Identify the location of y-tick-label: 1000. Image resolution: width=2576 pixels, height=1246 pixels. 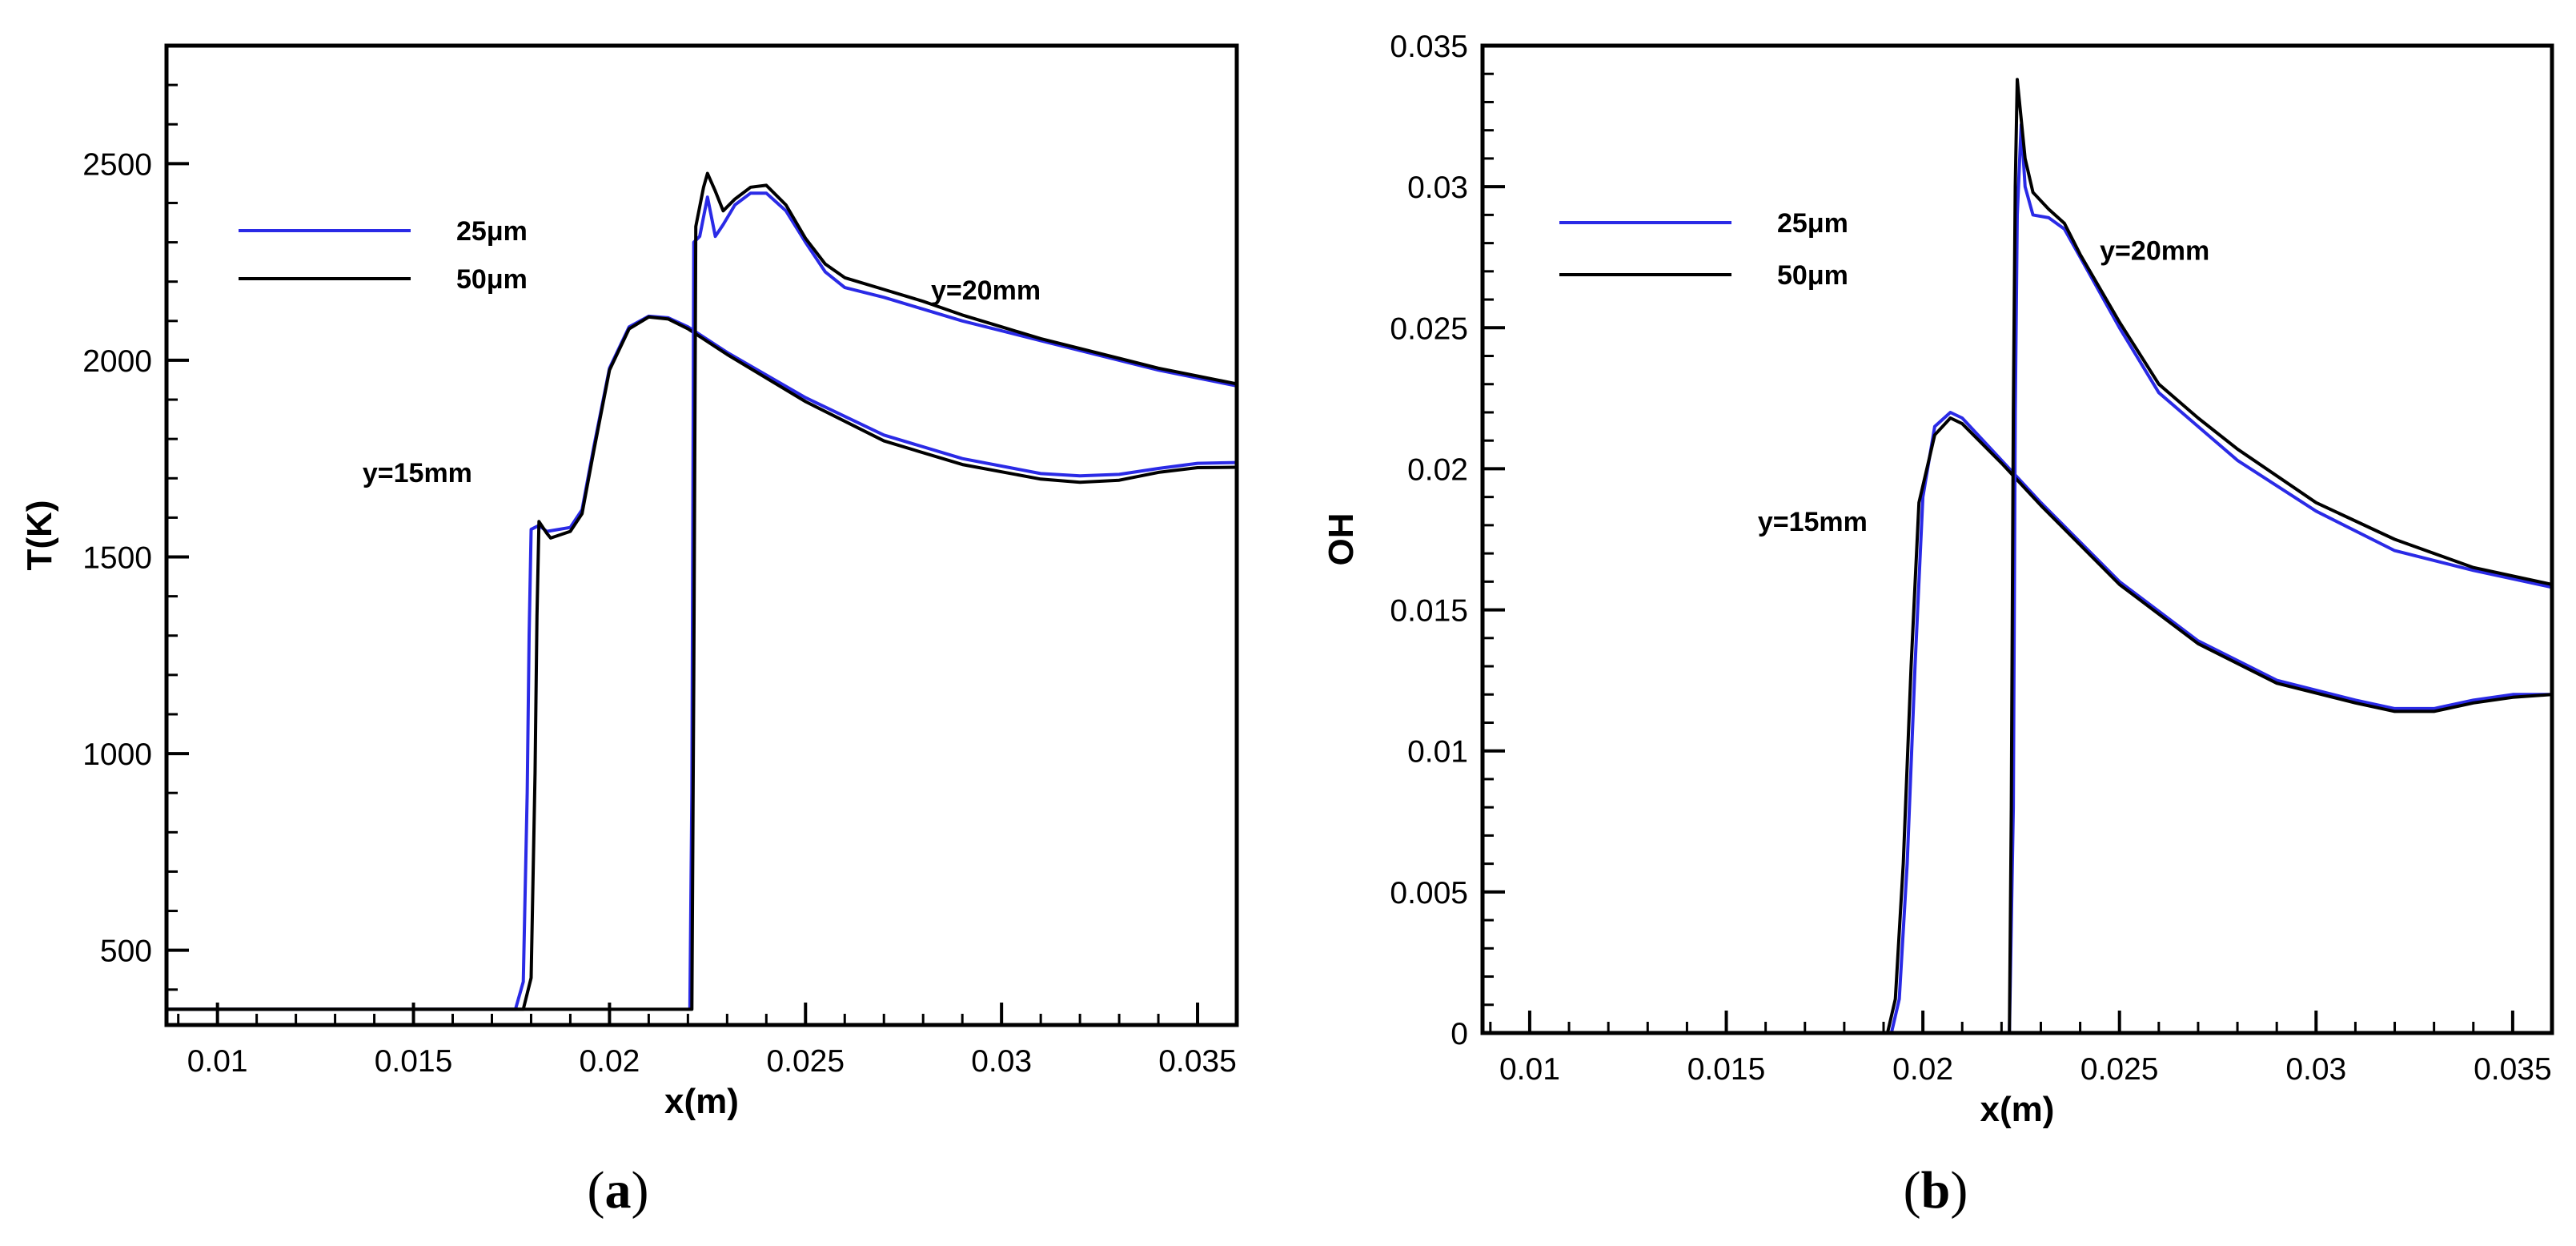
(117, 755).